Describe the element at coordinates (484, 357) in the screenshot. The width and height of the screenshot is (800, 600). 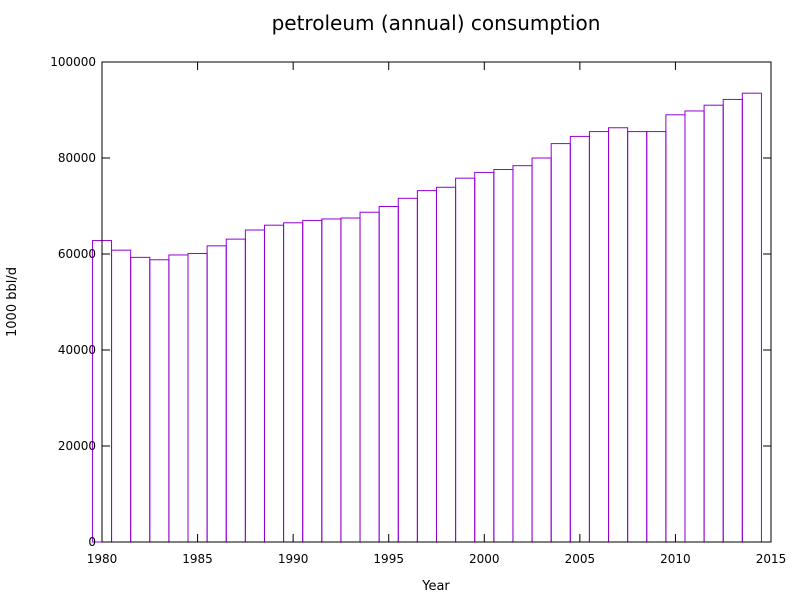
I see `bar-2000` at that location.